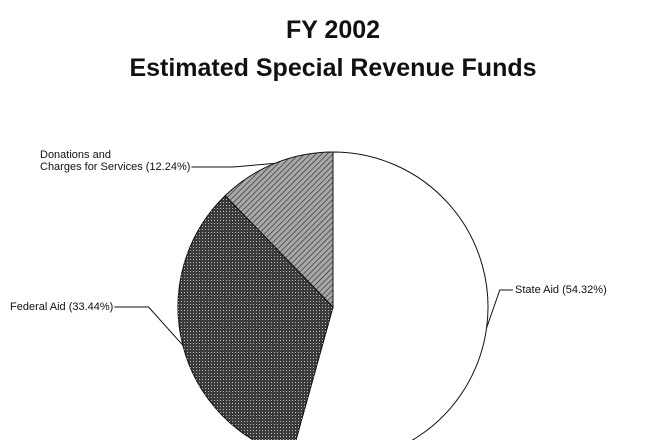  Describe the element at coordinates (538, 290) in the screenshot. I see `label-line: State Aid` at that location.